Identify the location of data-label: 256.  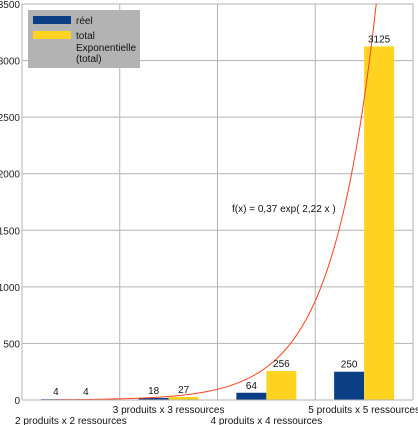
(281, 364).